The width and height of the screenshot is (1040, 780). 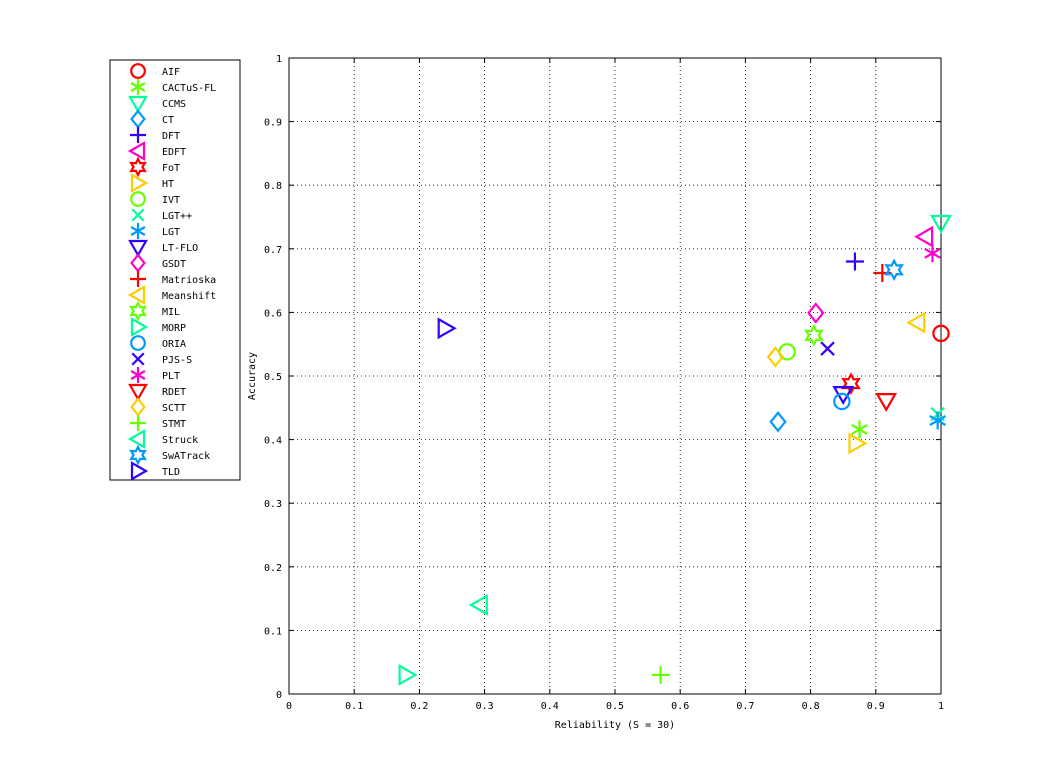 What do you see at coordinates (842, 401) in the screenshot?
I see `data-point-oria` at bounding box center [842, 401].